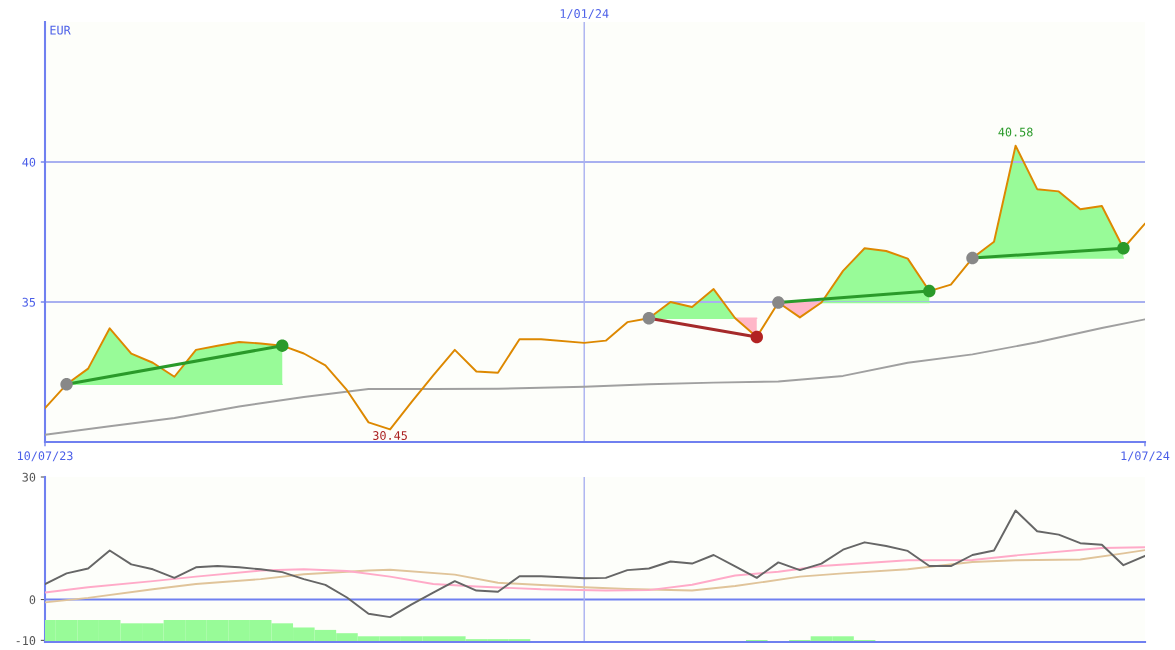  What do you see at coordinates (1145, 456) in the screenshot?
I see `x-tick-label: 1/07/24` at bounding box center [1145, 456].